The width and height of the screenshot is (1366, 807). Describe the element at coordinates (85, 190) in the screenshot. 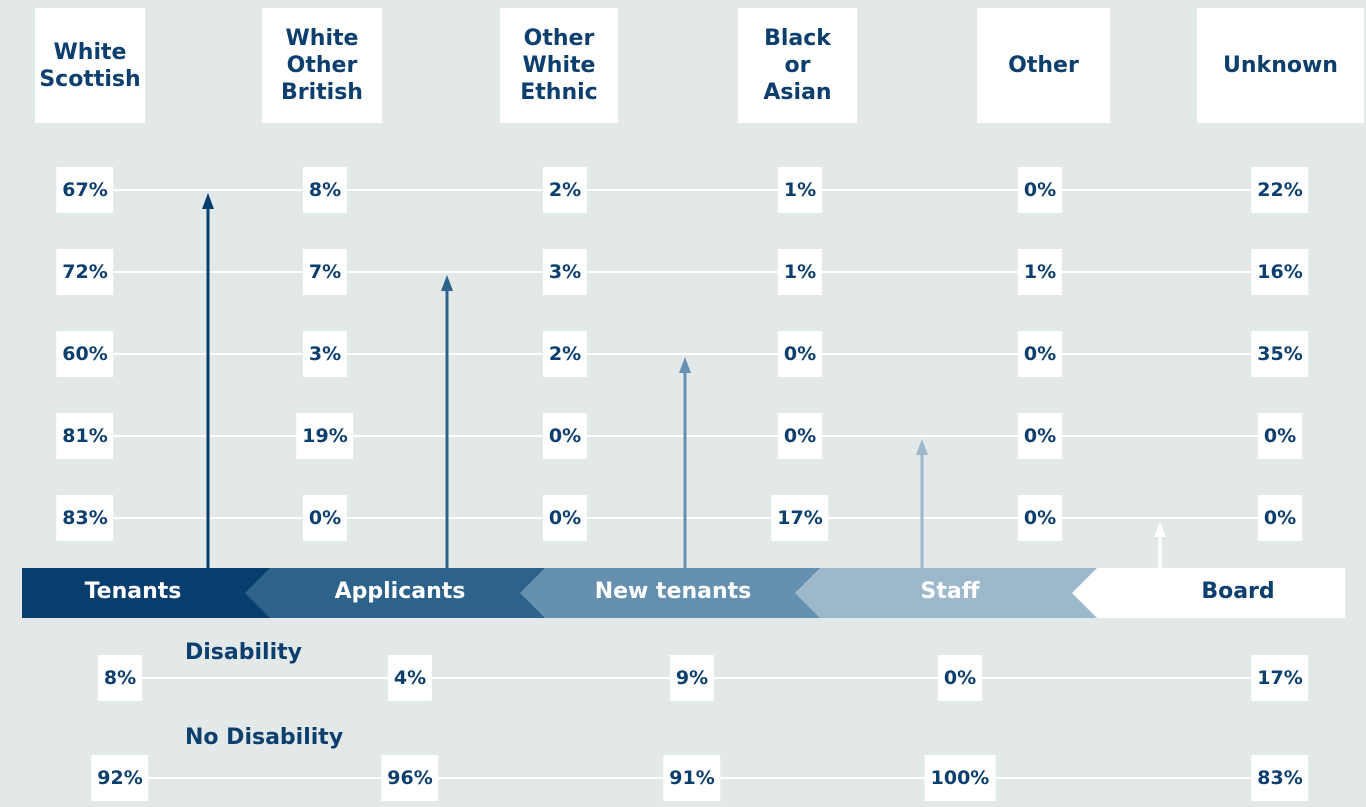

I see `value: 67%` at that location.